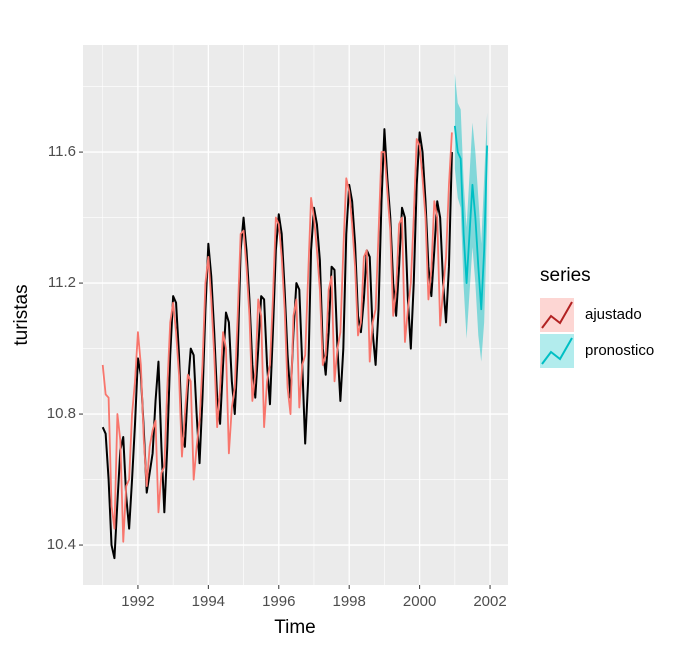 This screenshot has height=653, width=691. What do you see at coordinates (61, 413) in the screenshot?
I see `y-tick-label: 10.8` at bounding box center [61, 413].